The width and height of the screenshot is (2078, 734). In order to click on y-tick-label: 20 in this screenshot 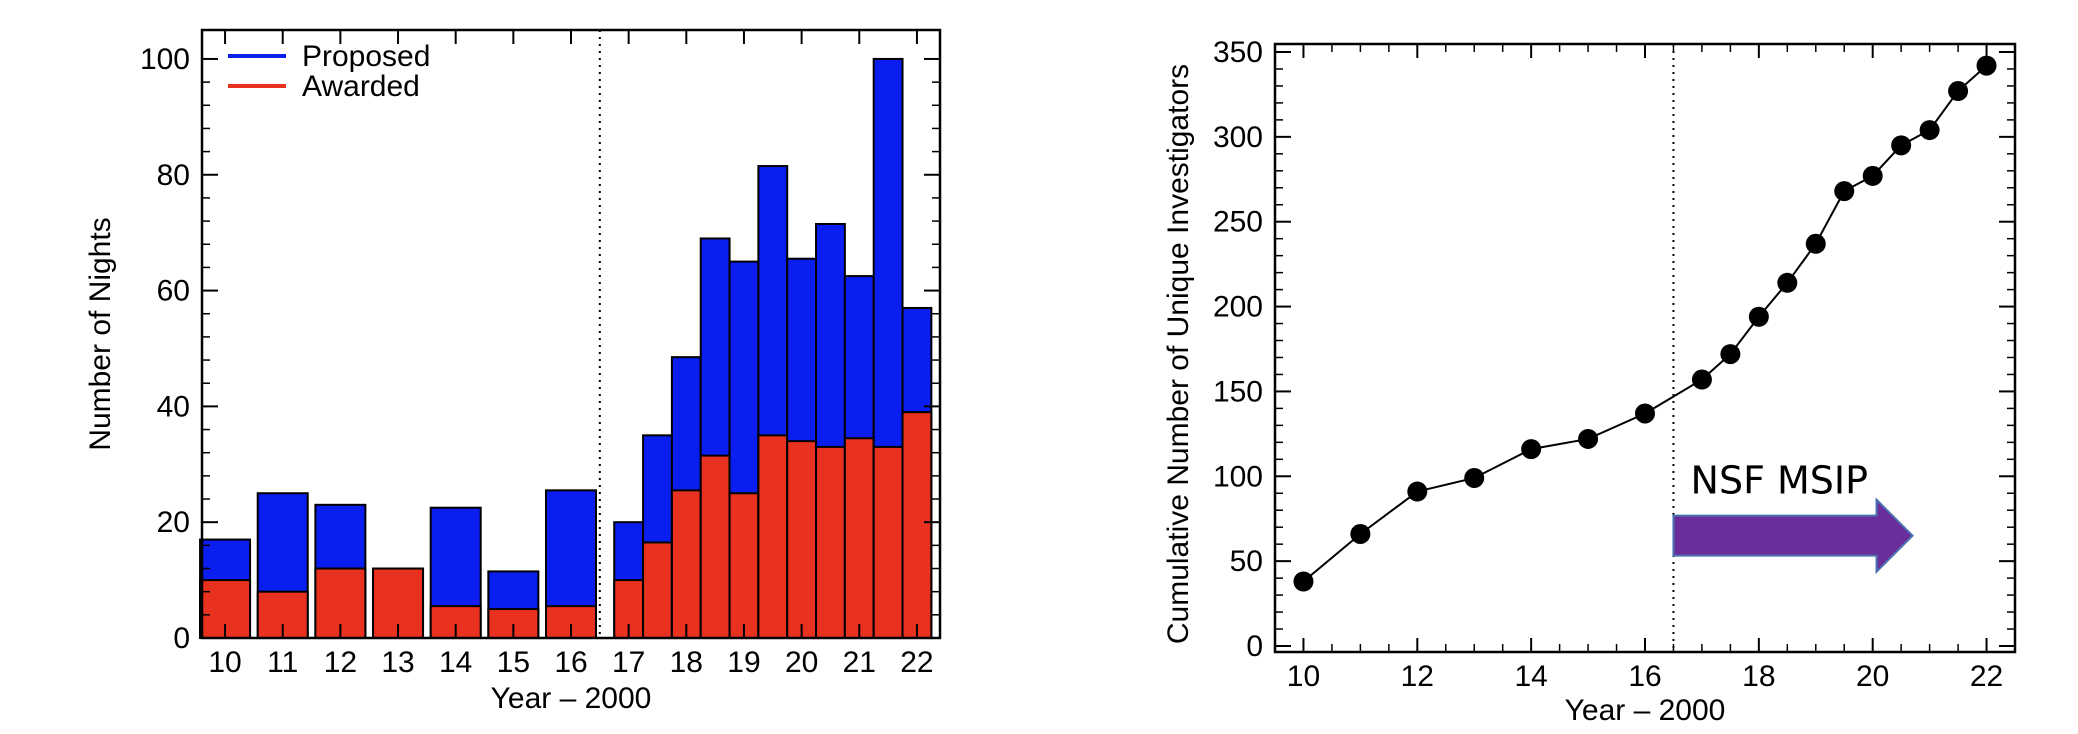, I will do `click(173, 522)`.